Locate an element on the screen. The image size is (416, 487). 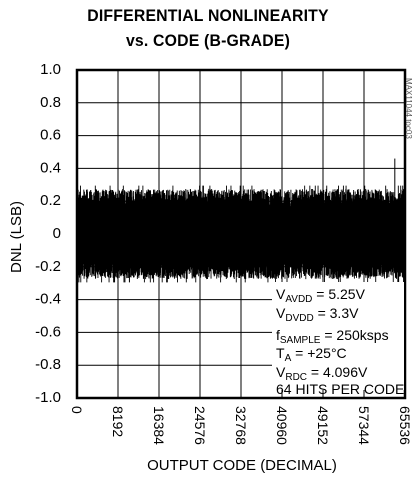
x-tick-label: 8192 is located at coordinates (118, 421).